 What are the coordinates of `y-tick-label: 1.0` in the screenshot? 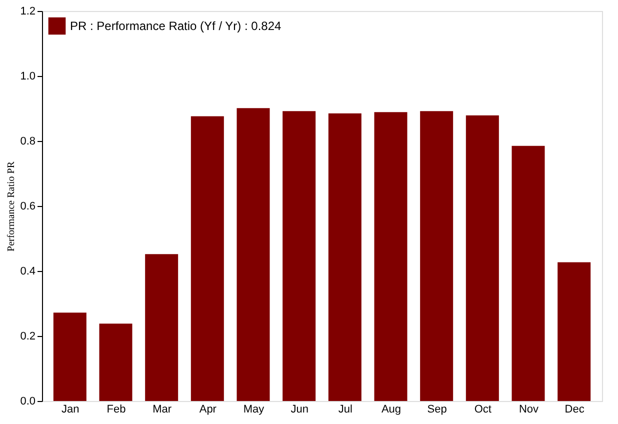 It's located at (28, 76).